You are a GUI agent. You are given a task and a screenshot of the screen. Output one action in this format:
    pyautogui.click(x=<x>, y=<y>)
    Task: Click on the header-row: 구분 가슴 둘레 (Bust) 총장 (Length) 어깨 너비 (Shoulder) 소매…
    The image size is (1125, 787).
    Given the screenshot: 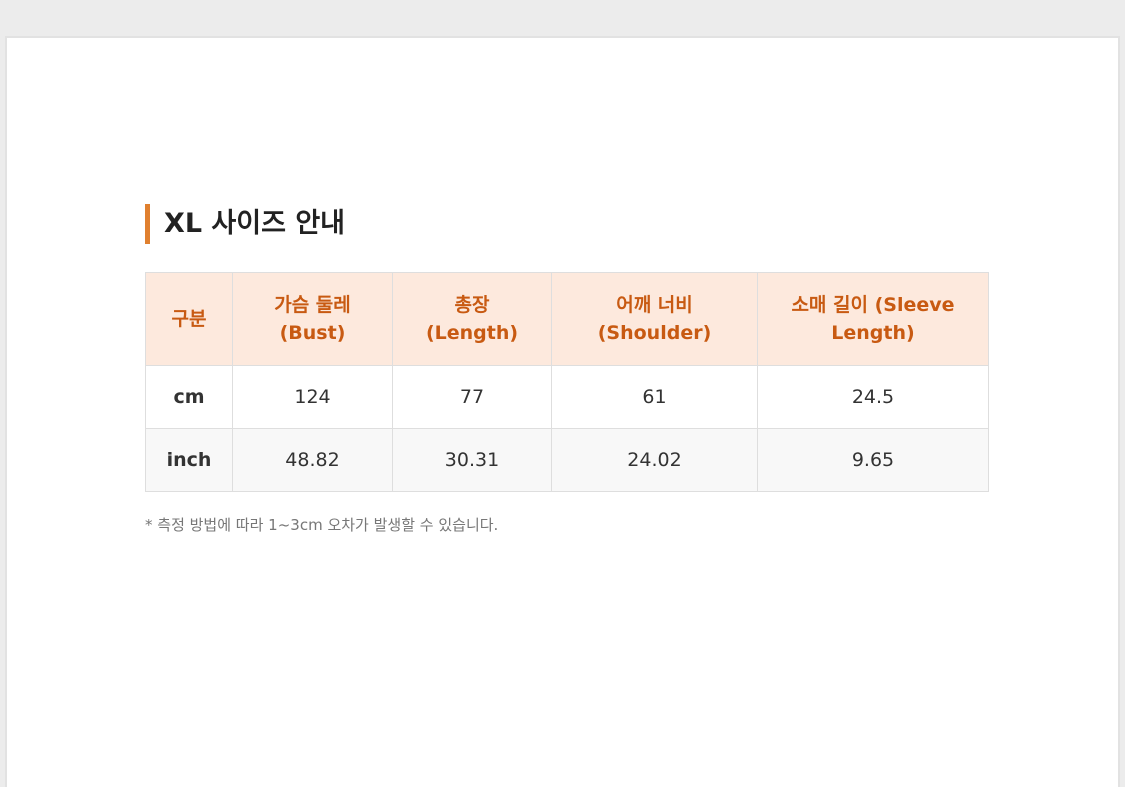 What is the action you would take?
    pyautogui.click(x=567, y=319)
    